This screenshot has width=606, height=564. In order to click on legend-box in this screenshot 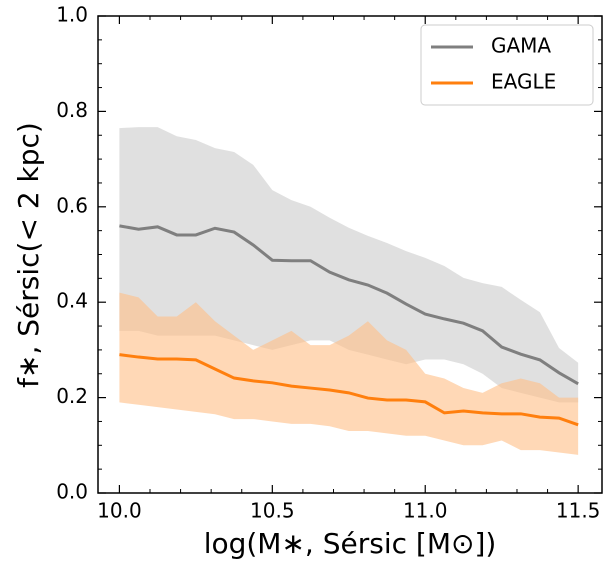, I will do `click(507, 65)`.